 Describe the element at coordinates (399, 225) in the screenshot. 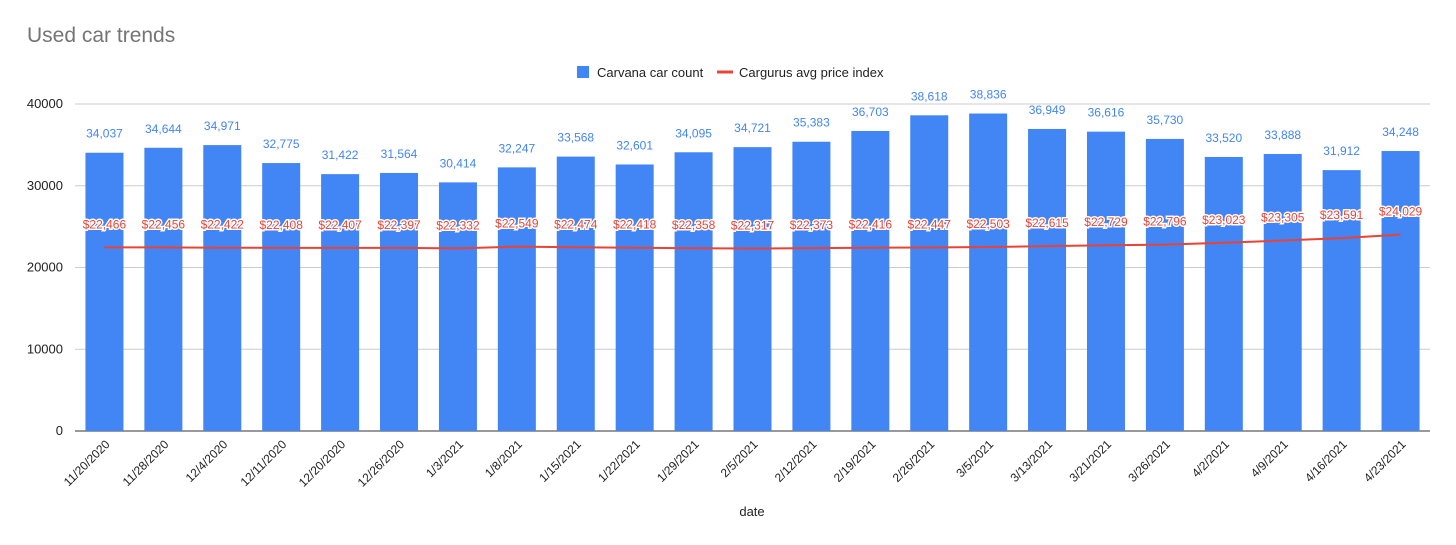

I see `line-data-label: $22,397` at that location.